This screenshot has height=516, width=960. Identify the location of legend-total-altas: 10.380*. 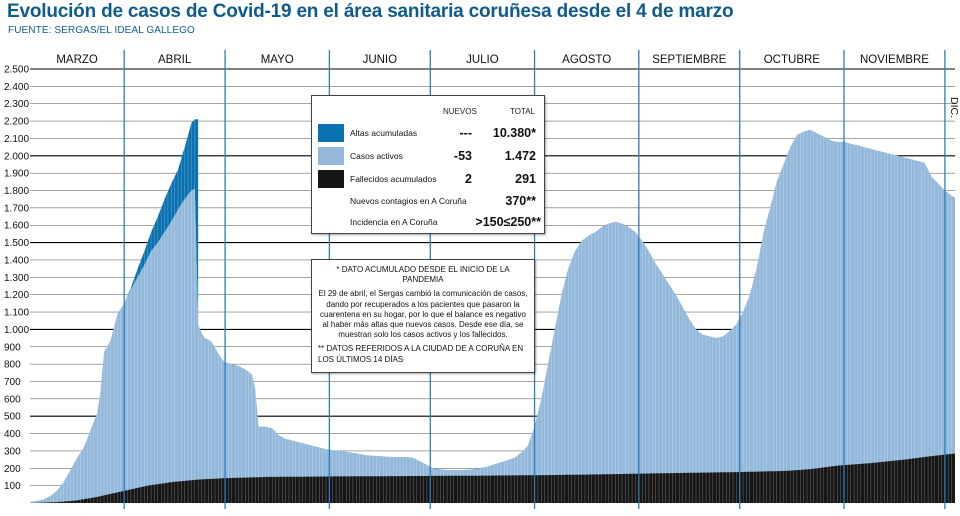
(514, 133).